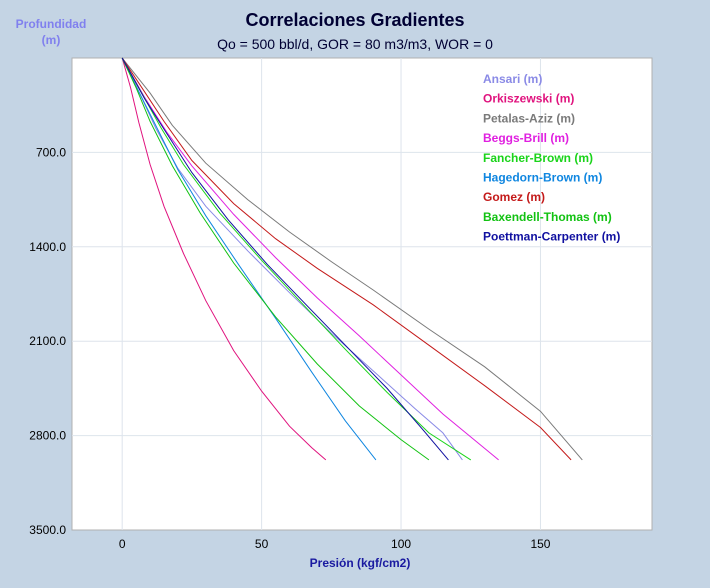 The height and width of the screenshot is (588, 710). Describe the element at coordinates (122, 544) in the screenshot. I see `x-tick-label: 0` at that location.